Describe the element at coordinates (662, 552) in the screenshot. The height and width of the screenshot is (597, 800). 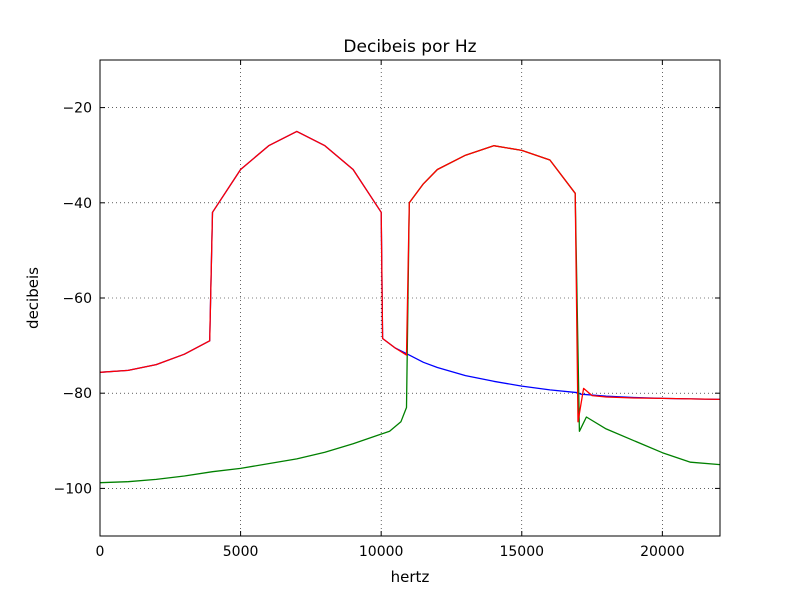
I see `x-tick-label: 20000` at that location.